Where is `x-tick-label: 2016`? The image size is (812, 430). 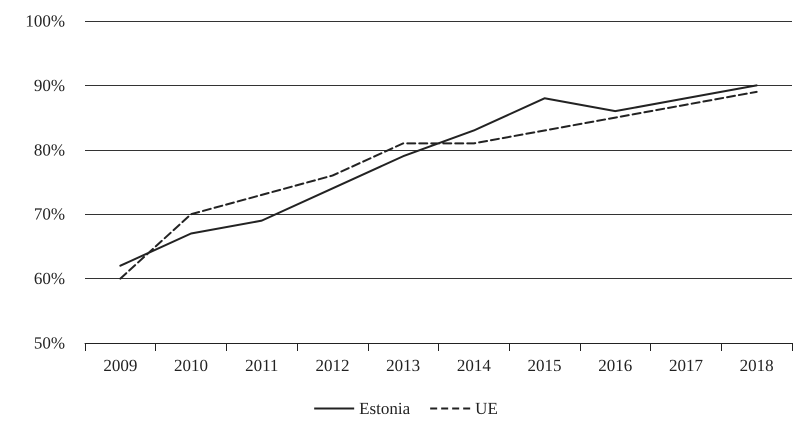 x-tick-label: 2016 is located at coordinates (615, 365).